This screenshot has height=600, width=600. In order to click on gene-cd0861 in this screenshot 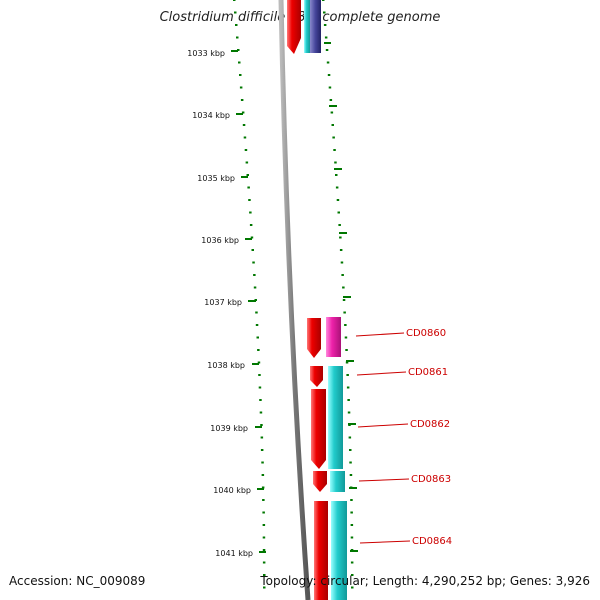, I will do `click(316, 376)`.